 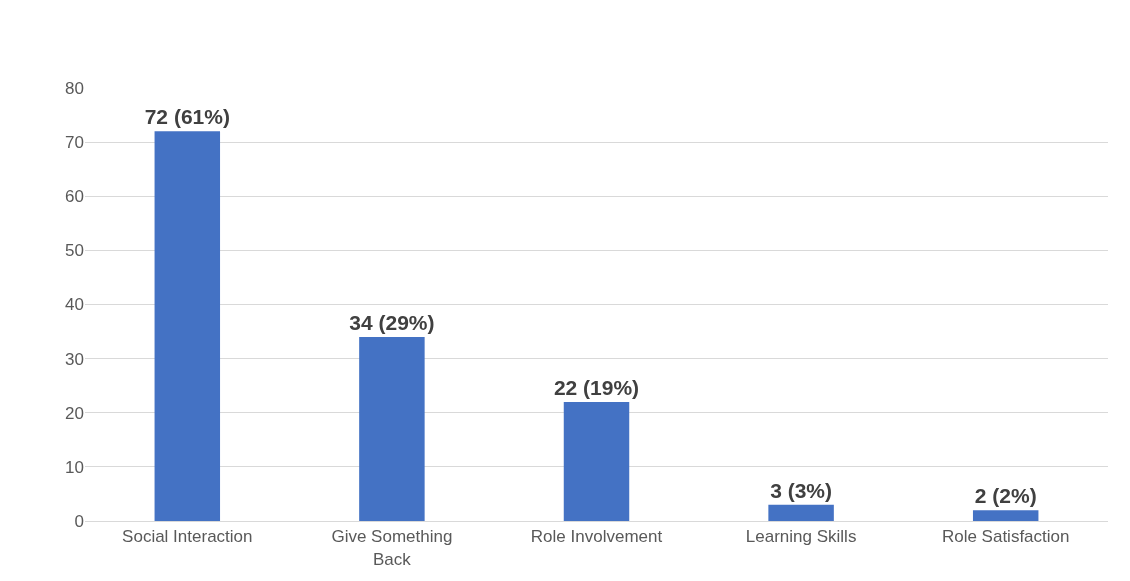 What do you see at coordinates (79, 521) in the screenshot?
I see `y-tick-label: 0` at bounding box center [79, 521].